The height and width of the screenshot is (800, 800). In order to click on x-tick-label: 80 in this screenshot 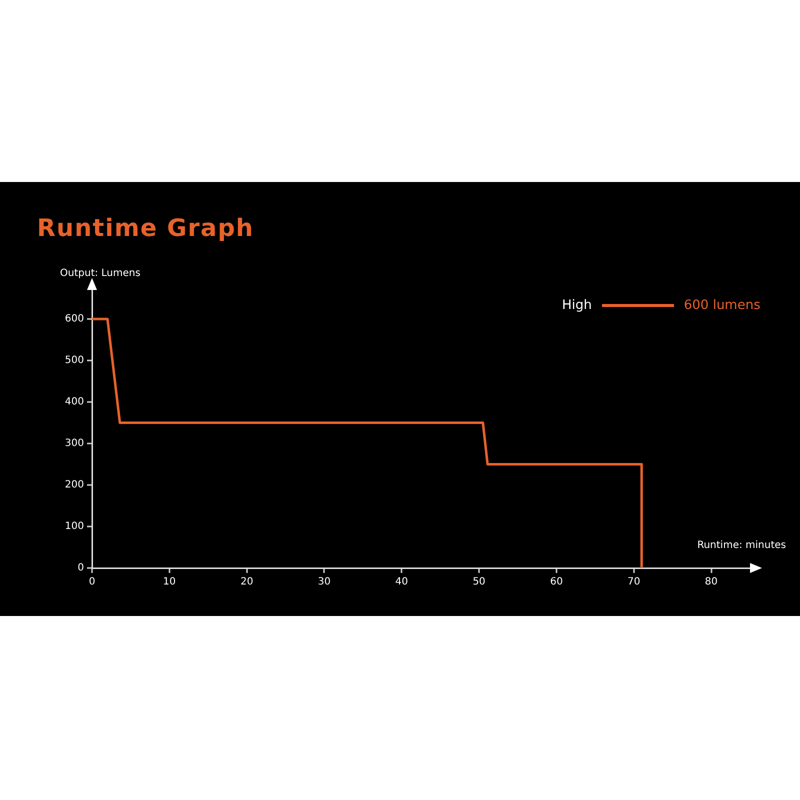, I will do `click(711, 582)`.